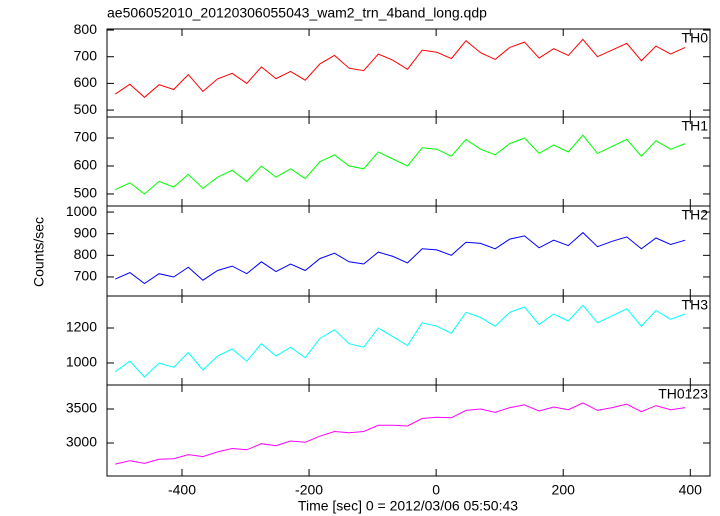 Image resolution: width=720 pixels, height=516 pixels. What do you see at coordinates (695, 38) in the screenshot?
I see `panel-label: TH0` at bounding box center [695, 38].